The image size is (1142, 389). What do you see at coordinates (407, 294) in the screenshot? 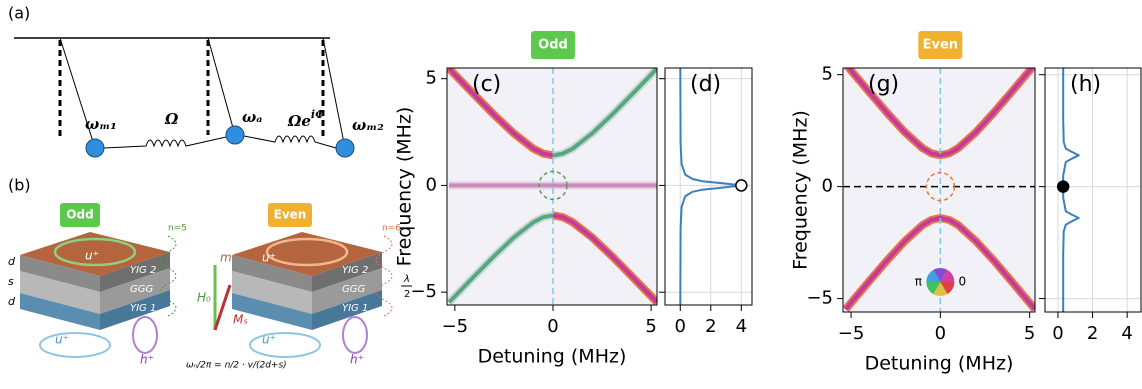
I see `fraction-label: 2` at bounding box center [407, 294].